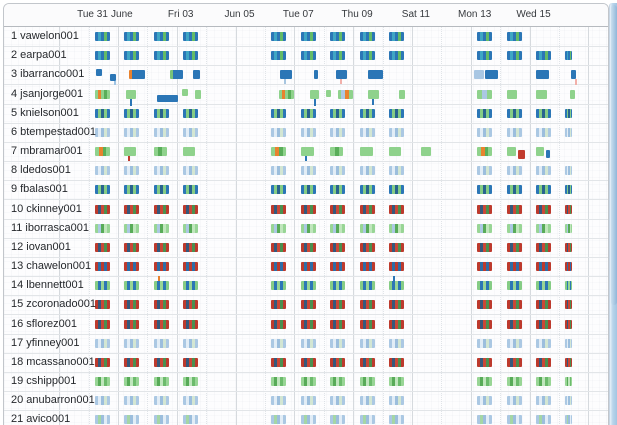  What do you see at coordinates (48, 94) in the screenshot?
I see `user-row-label: 4 jsanjorge001` at bounding box center [48, 94].